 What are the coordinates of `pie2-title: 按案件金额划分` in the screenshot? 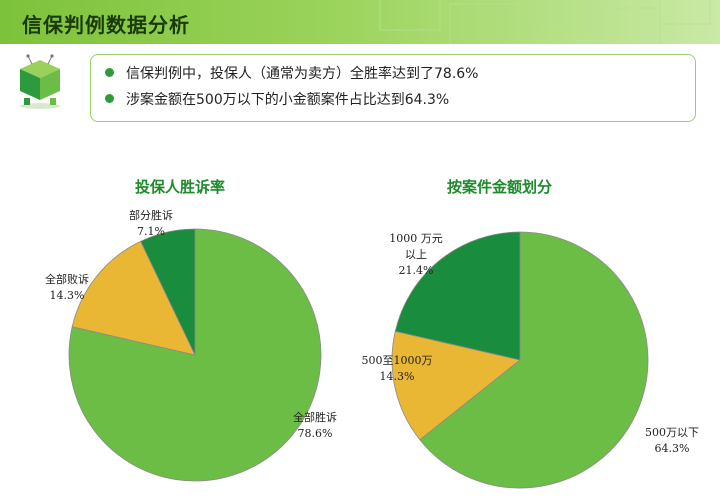 It's located at (500, 187).